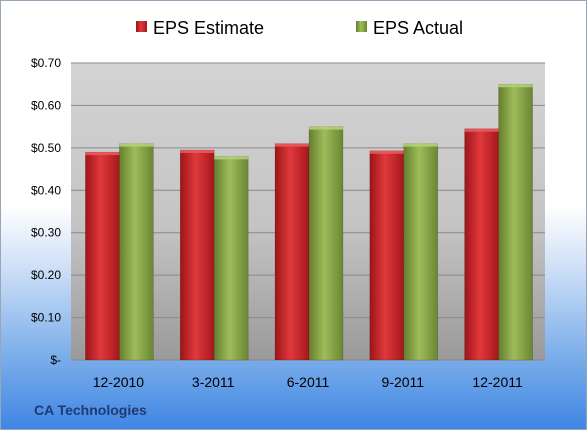 This screenshot has width=587, height=430. Describe the element at coordinates (46, 318) in the screenshot. I see `y-tick-label: $0.10` at that location.